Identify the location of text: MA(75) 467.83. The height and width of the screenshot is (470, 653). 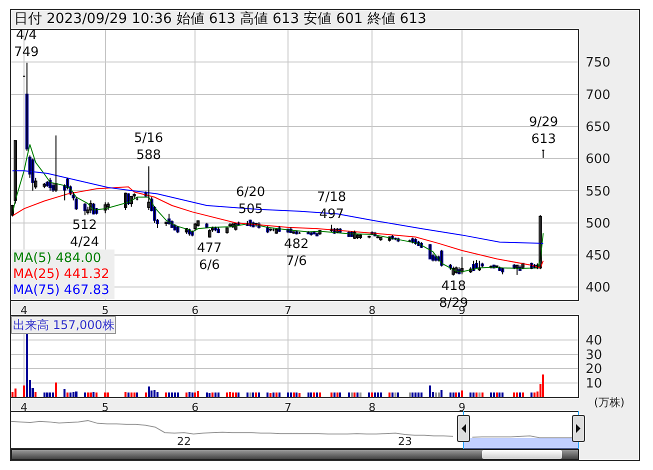
(61, 290).